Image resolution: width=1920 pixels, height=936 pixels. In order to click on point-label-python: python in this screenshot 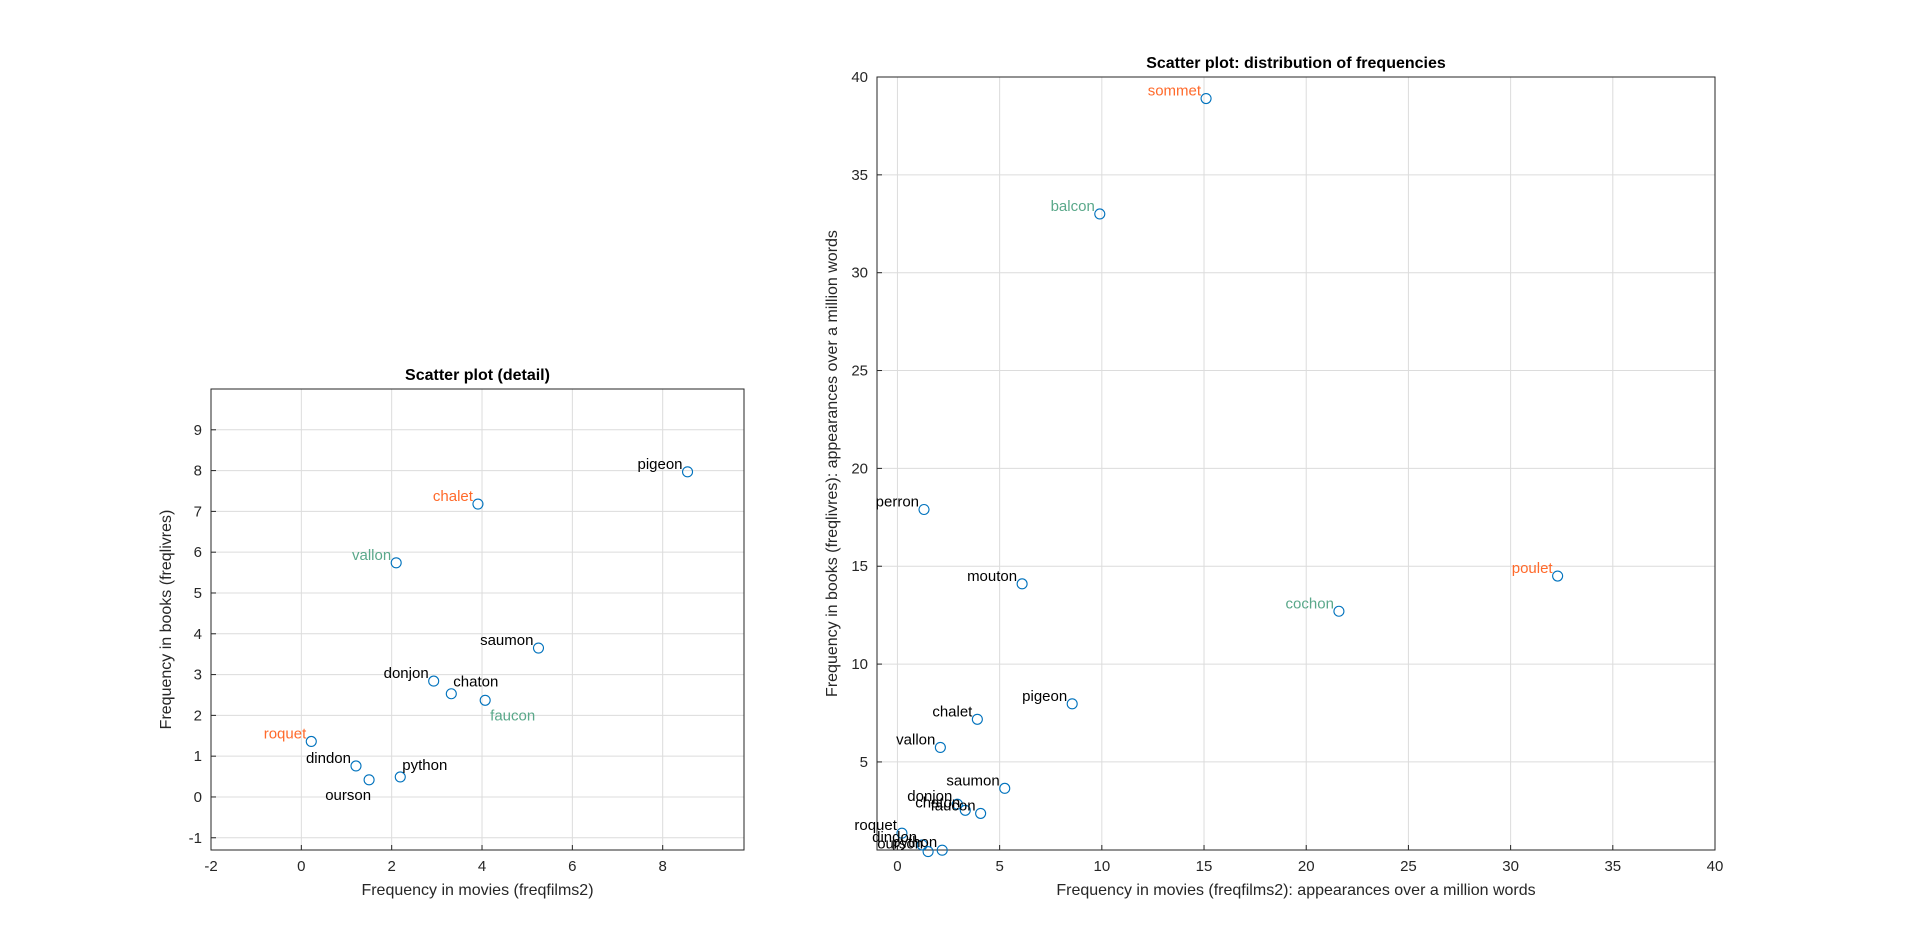, I will do `click(424, 765)`.